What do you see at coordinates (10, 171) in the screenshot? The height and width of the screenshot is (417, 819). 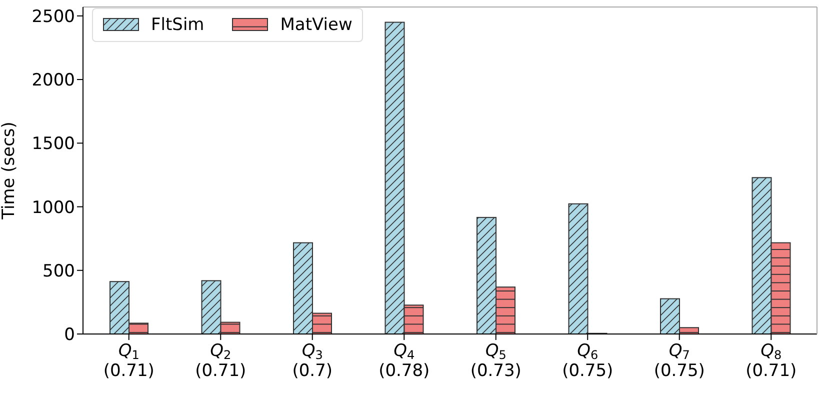 I see `y-axis-title: Time (secs)` at bounding box center [10, 171].